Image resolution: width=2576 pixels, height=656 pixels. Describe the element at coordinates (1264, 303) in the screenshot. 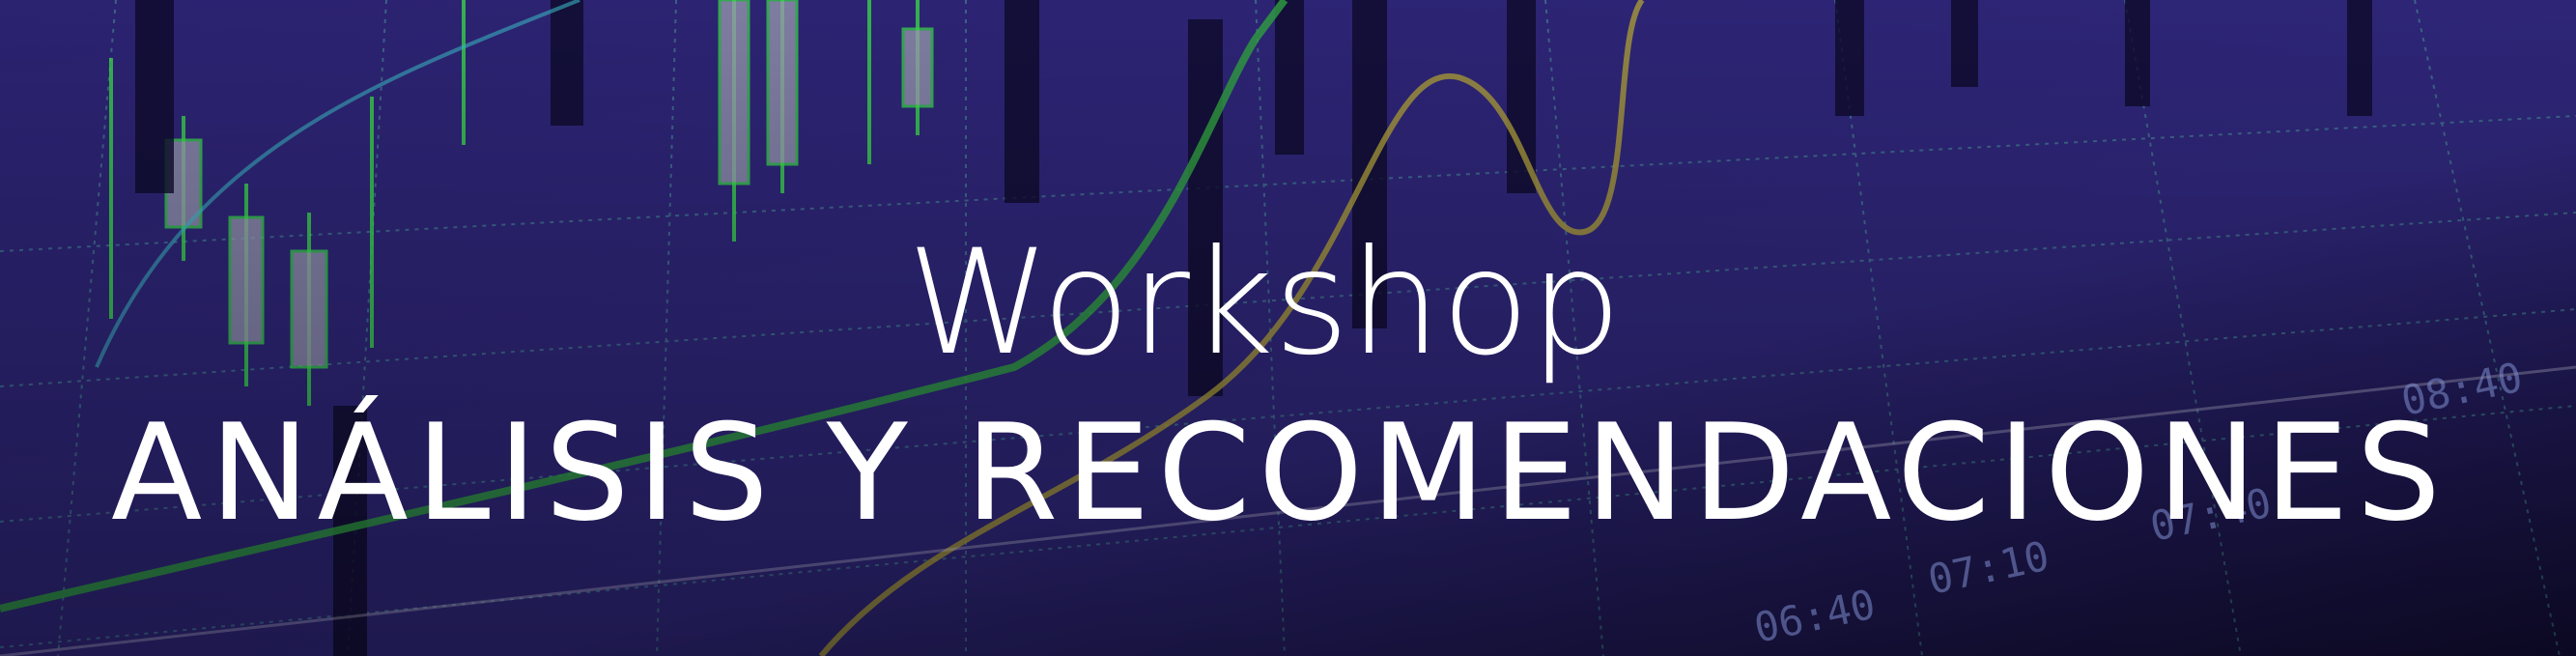

I see `title: Workshop` at that location.